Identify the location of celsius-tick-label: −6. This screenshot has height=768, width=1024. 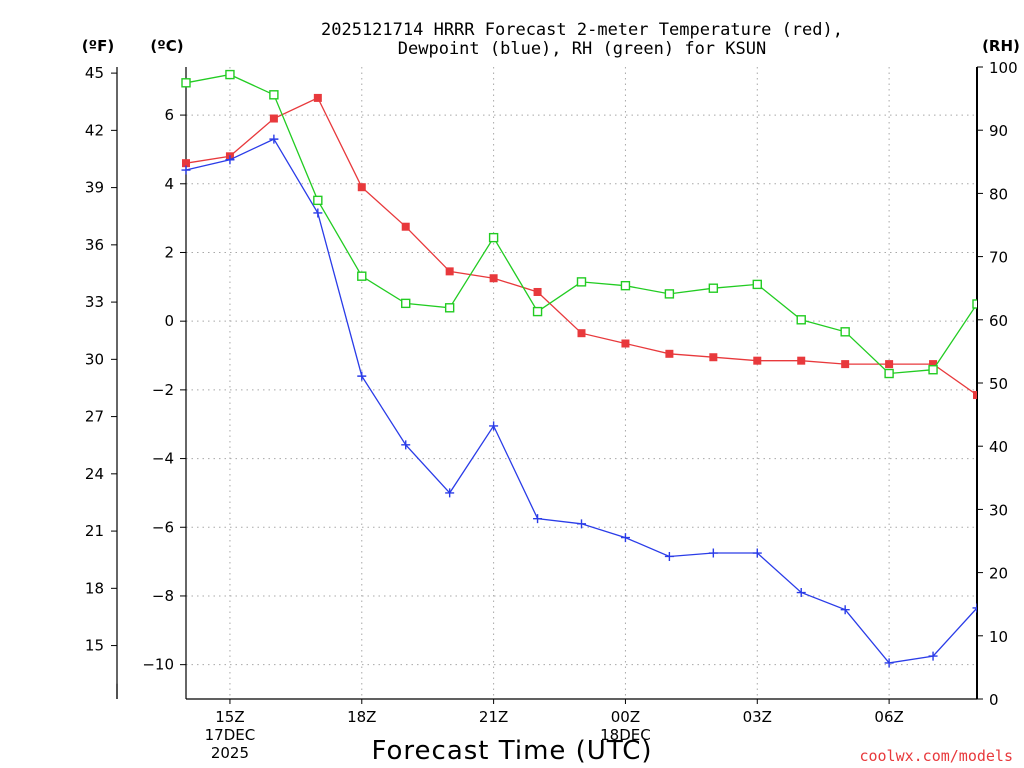
(163, 527).